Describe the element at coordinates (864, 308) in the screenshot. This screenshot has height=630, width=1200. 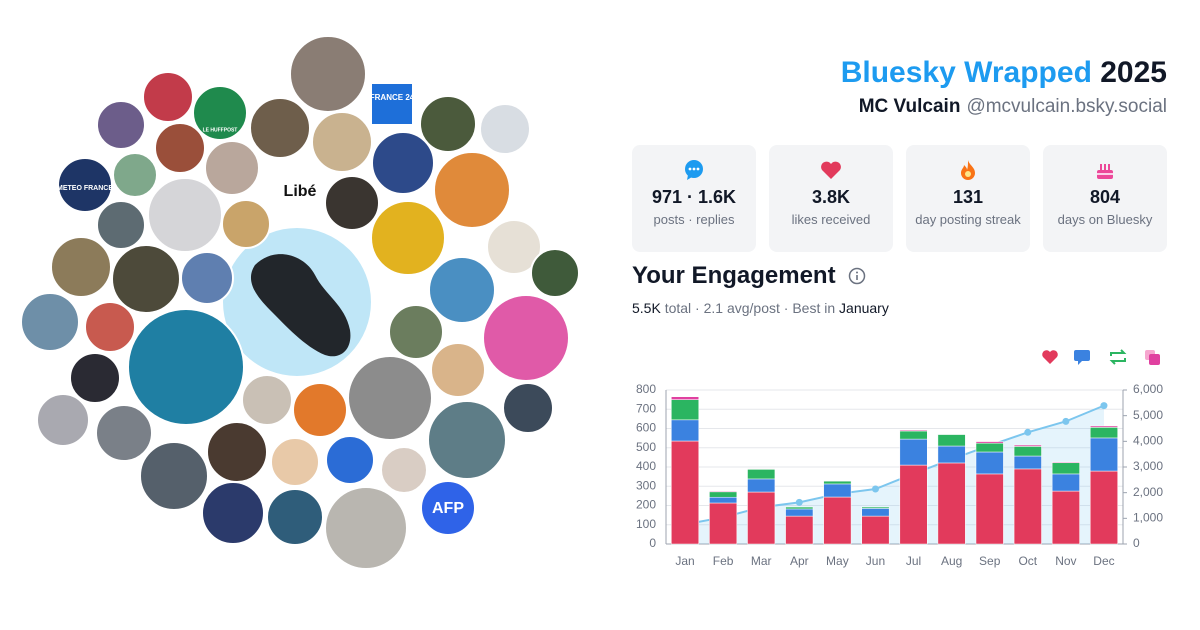
I see `best-month: January` at that location.